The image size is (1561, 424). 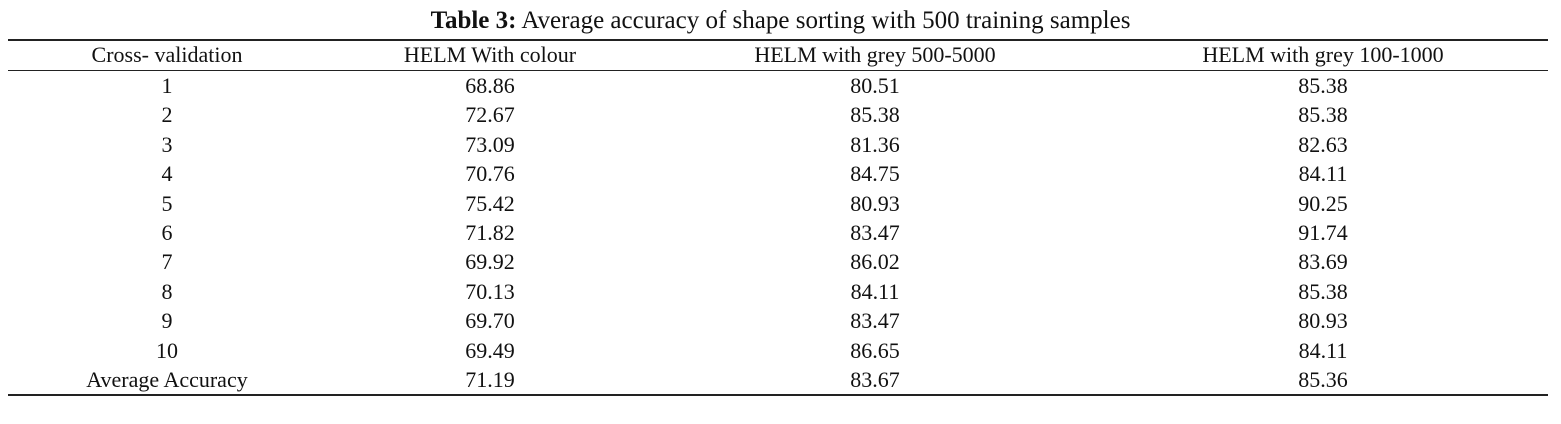 What do you see at coordinates (778, 395) in the screenshot?
I see `bottom-rule` at bounding box center [778, 395].